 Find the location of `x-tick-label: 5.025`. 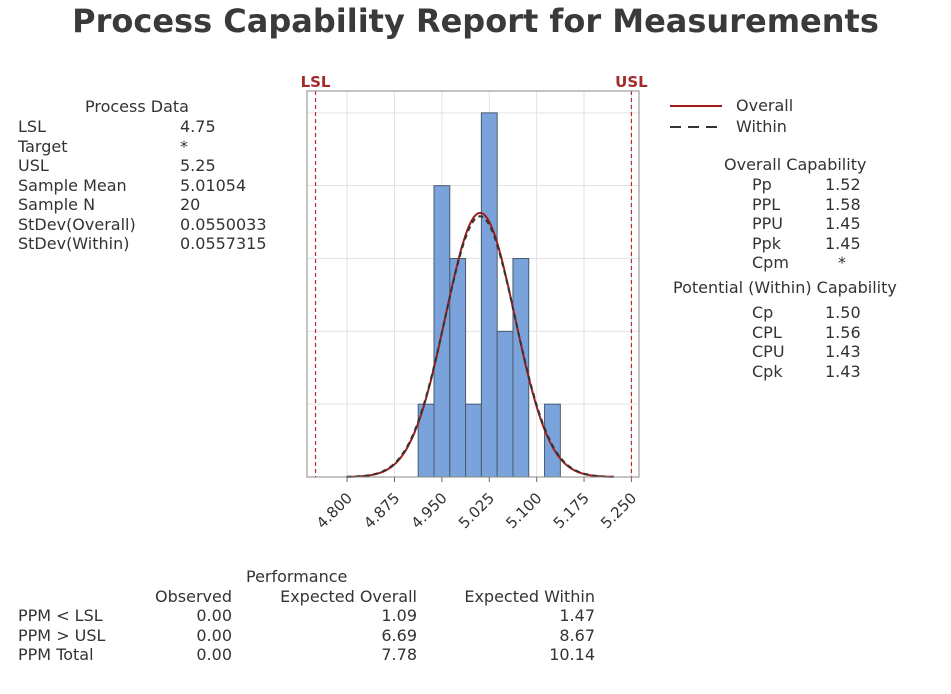

x-tick-label: 5.025 is located at coordinates (476, 510).